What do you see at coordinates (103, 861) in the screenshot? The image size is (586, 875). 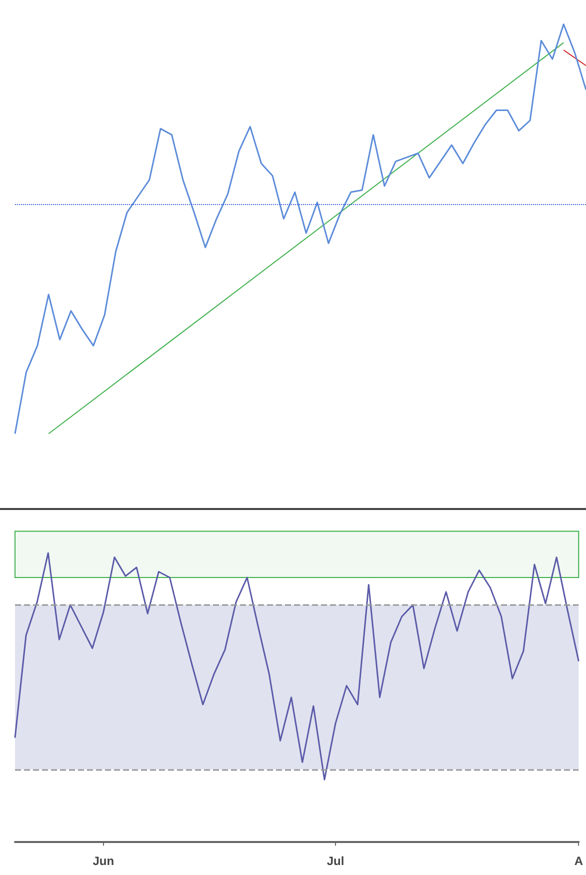 I see `x-tick-label: Jun` at bounding box center [103, 861].